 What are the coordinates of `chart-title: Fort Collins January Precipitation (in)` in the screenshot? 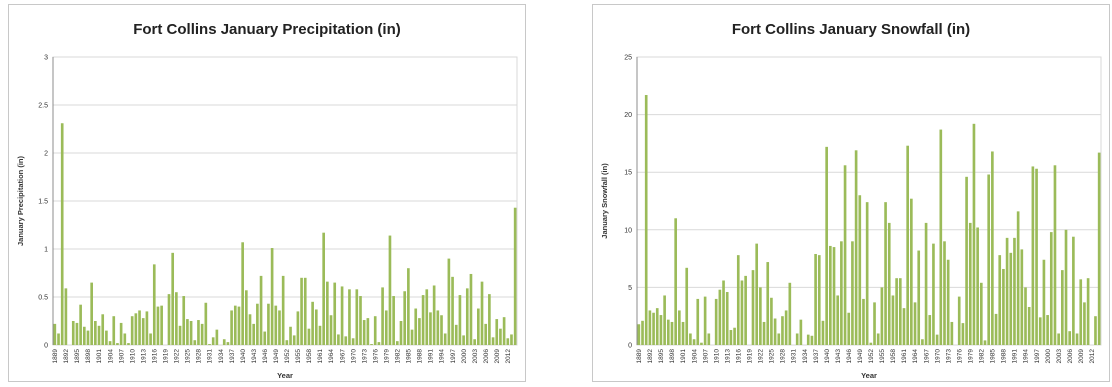 It's located at (267, 29).